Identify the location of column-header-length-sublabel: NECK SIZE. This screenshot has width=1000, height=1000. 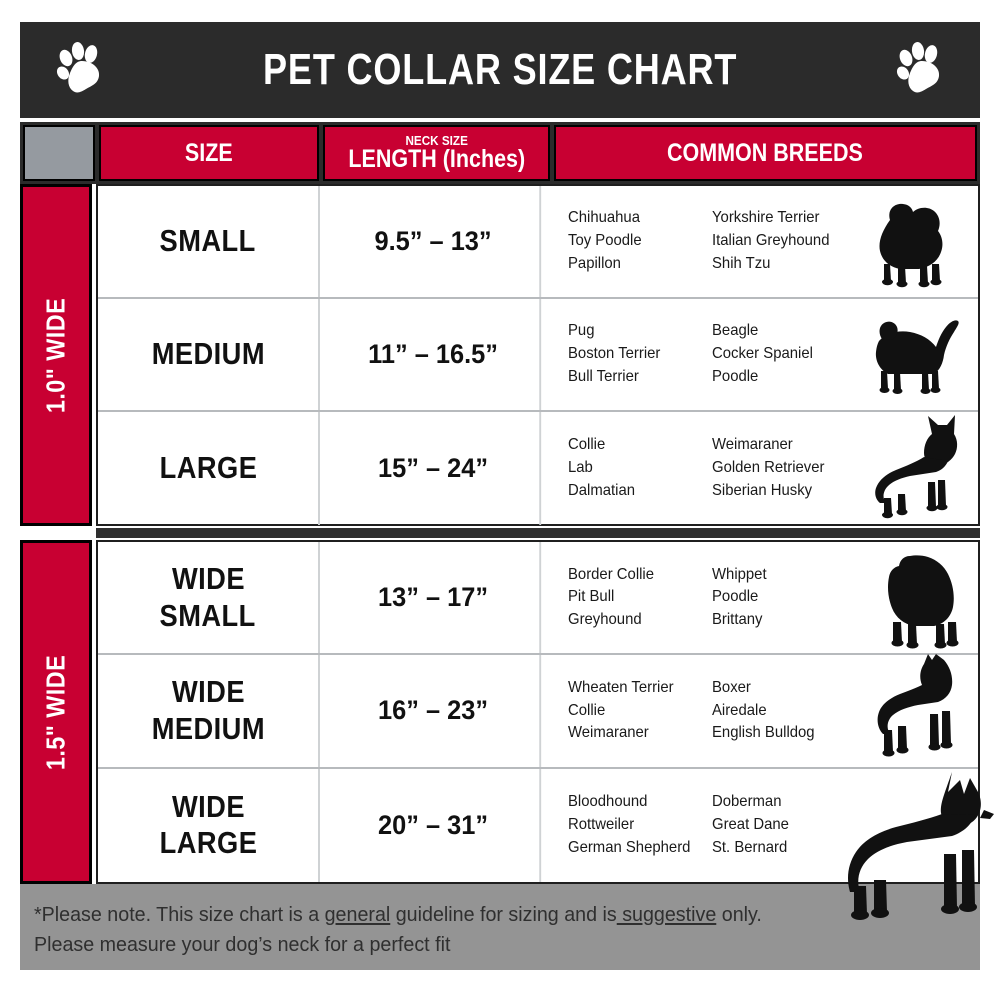
(436, 140).